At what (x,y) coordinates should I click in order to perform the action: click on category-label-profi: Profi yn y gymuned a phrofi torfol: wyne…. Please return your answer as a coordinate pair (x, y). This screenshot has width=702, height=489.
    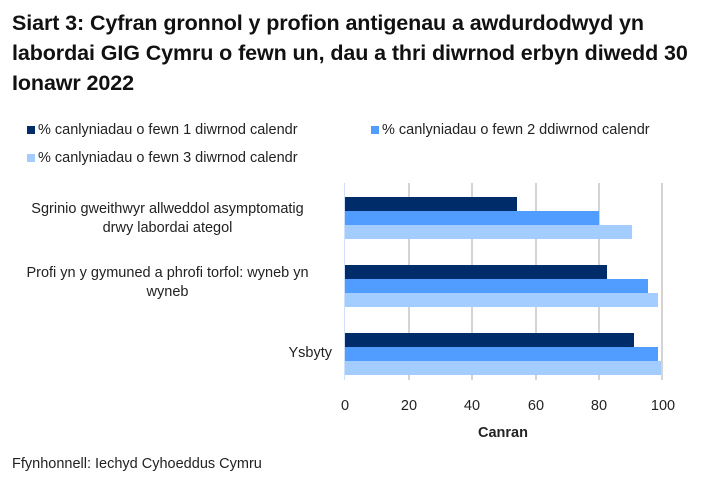
    Looking at the image, I should click on (167, 283).